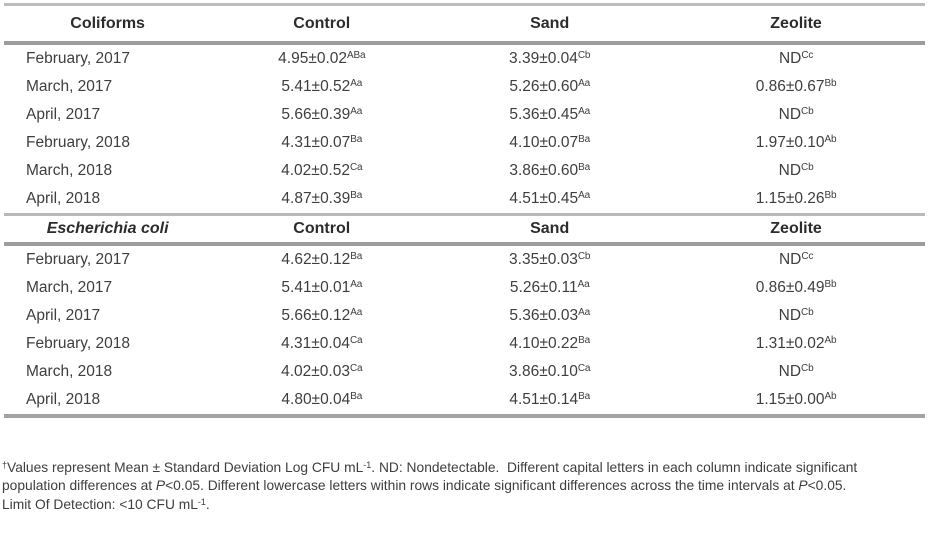 The width and height of the screenshot is (929, 551). Describe the element at coordinates (796, 24) in the screenshot. I see `column-header: Zeolite` at that location.